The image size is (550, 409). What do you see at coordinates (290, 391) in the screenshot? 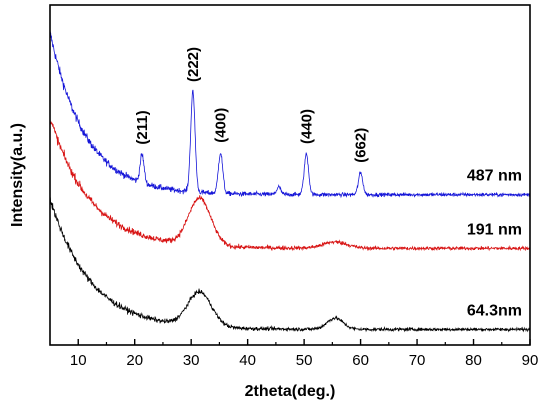
I see `x-axis-label: 2theta(deg.)` at bounding box center [290, 391].